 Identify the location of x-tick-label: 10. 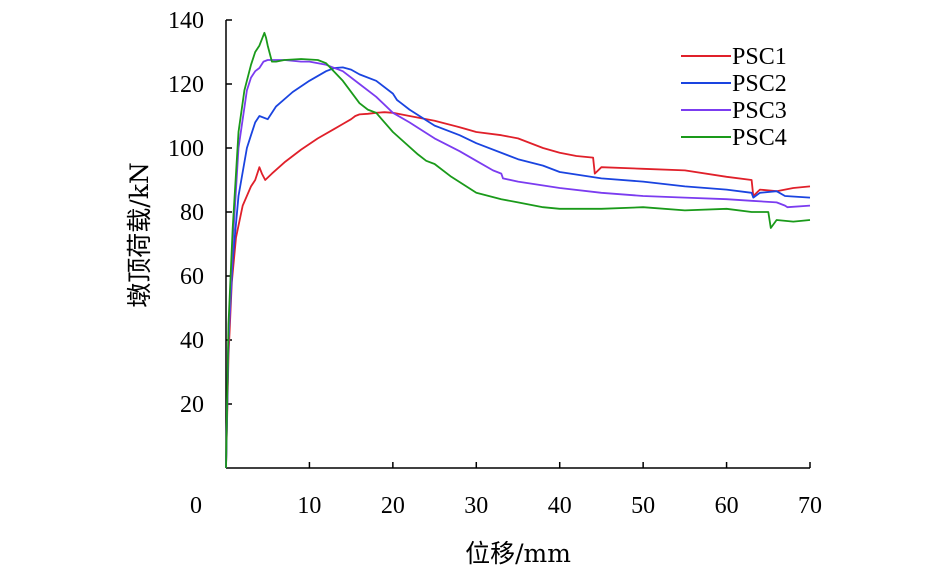
(309, 506).